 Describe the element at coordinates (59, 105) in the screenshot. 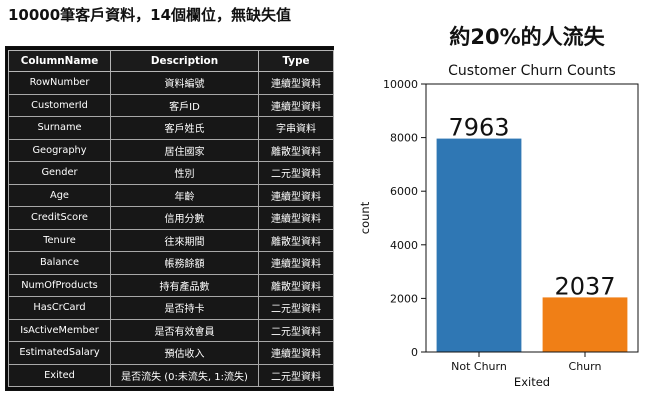

I see `column-name-cell: CustomerId` at that location.